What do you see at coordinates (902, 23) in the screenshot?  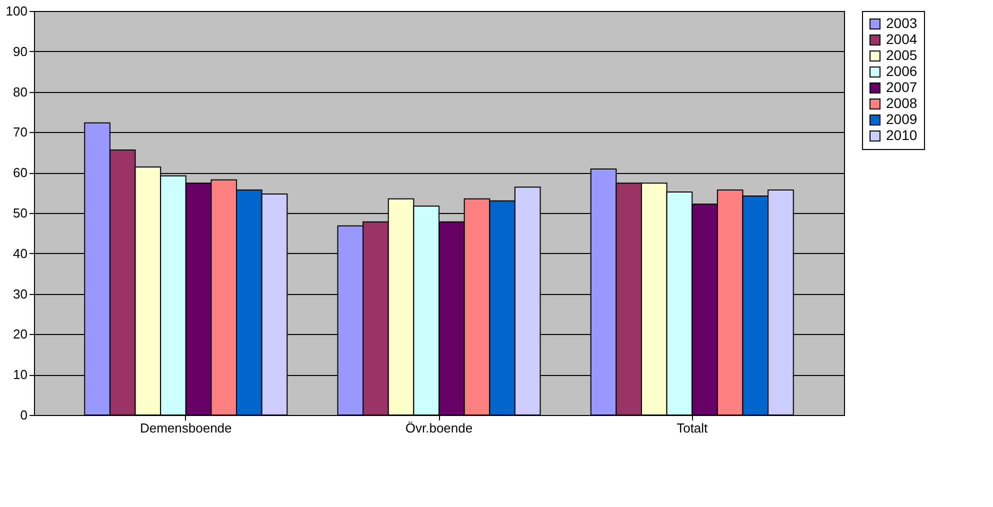 I see `legend-label: 2003` at bounding box center [902, 23].